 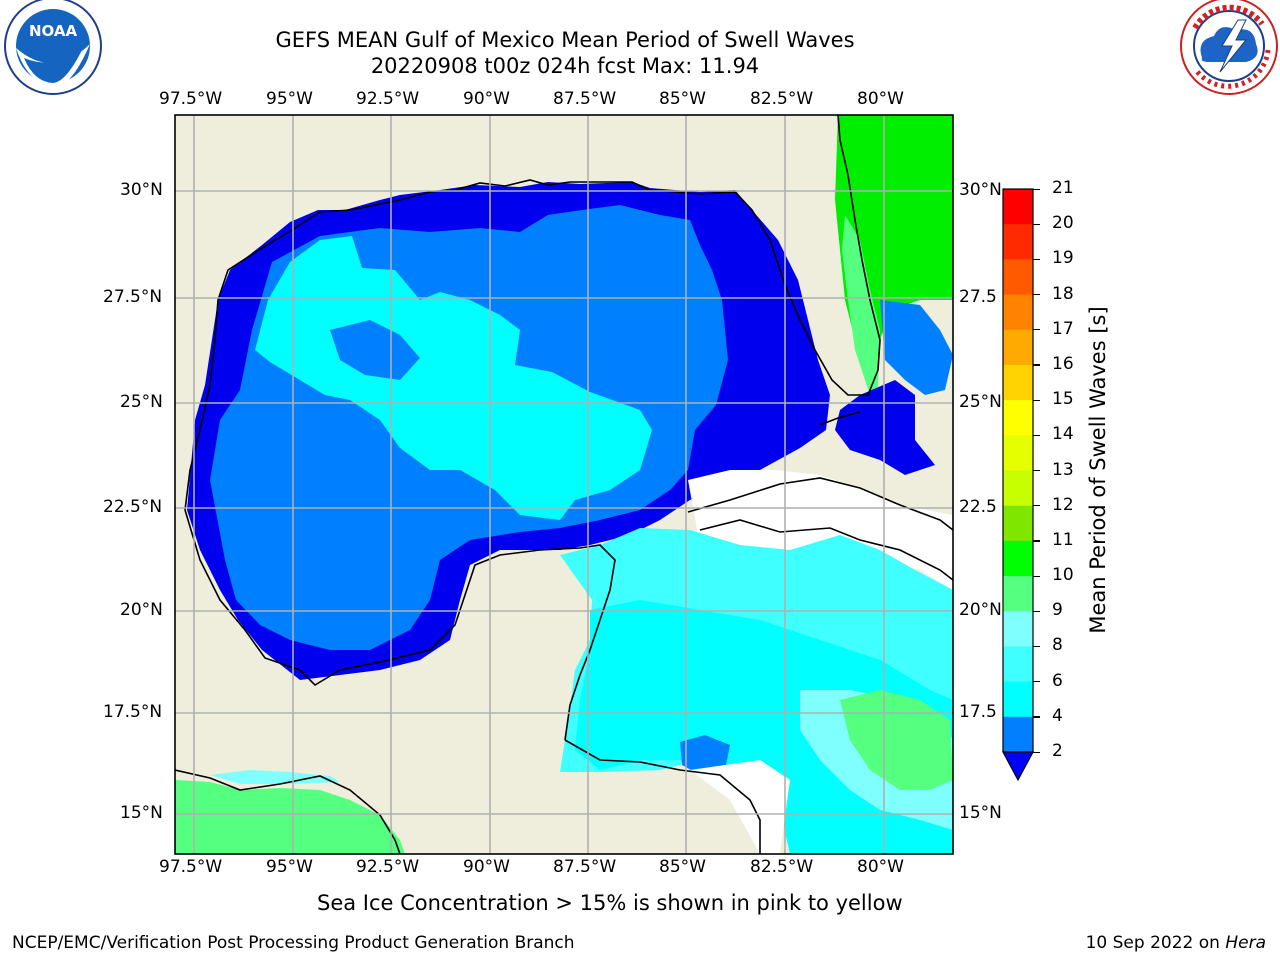 I want to click on lon-tick-top: 97.5°W, so click(x=191, y=99).